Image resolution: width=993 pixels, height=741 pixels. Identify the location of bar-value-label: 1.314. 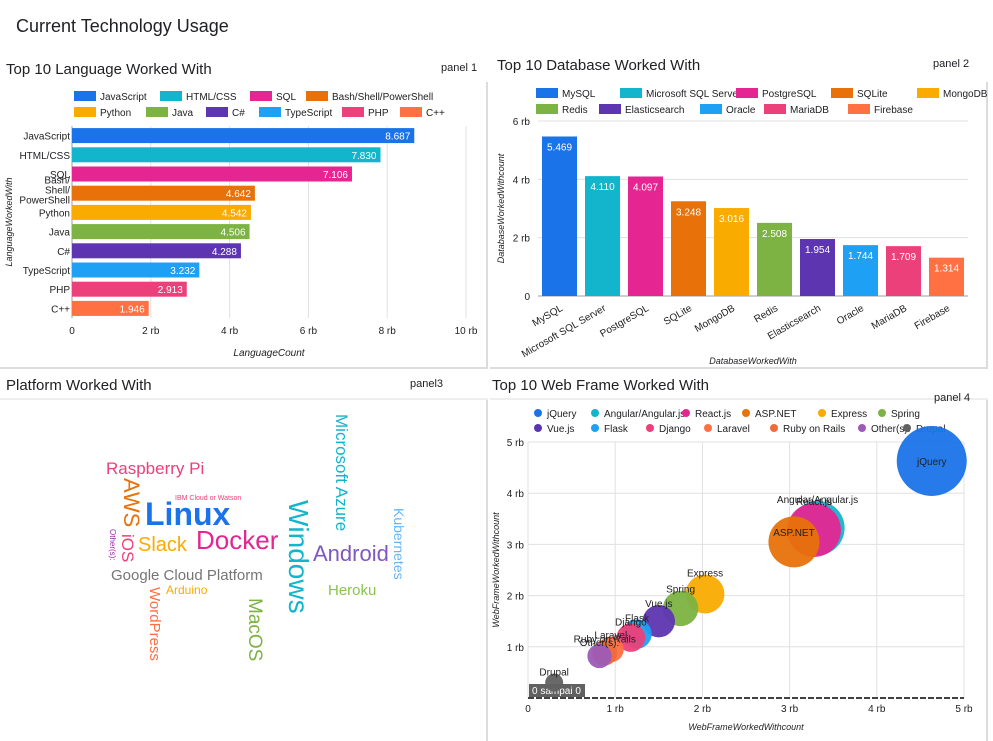
(946, 269).